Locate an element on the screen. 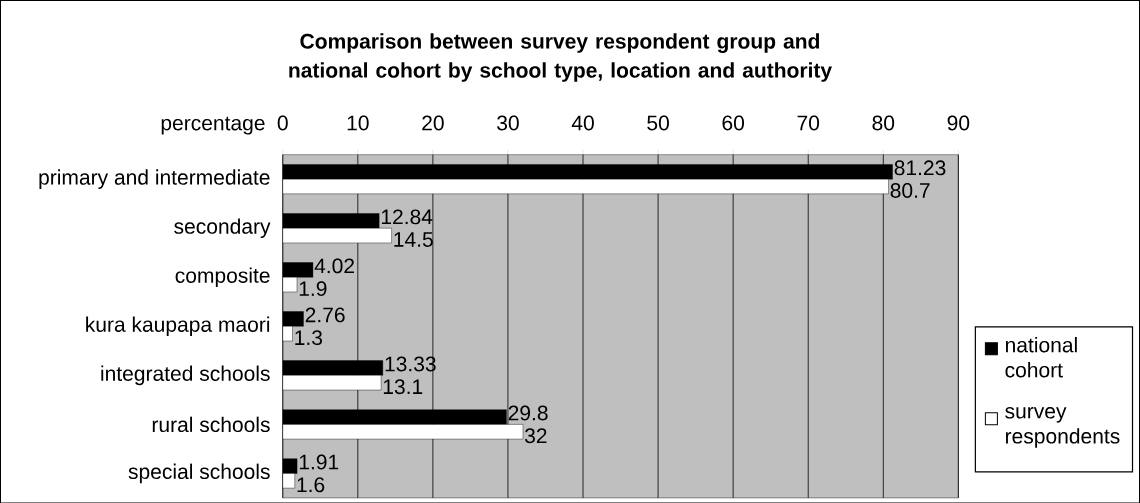 Image resolution: width=1140 pixels, height=503 pixels. data-label: 4.02 is located at coordinates (334, 266).